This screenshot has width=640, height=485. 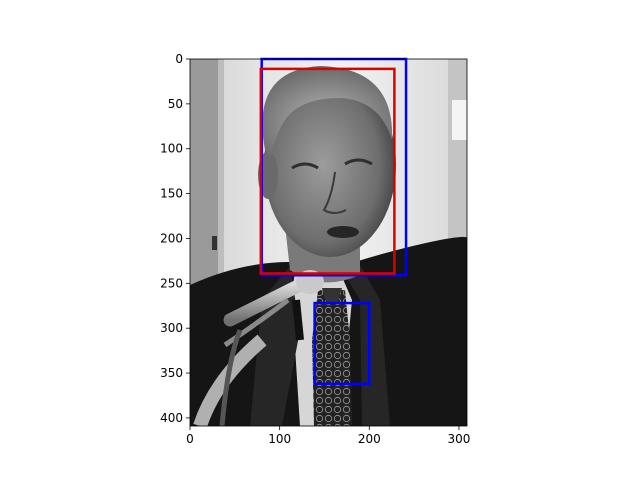 I want to click on x-tick-label: 300, so click(x=458, y=439).